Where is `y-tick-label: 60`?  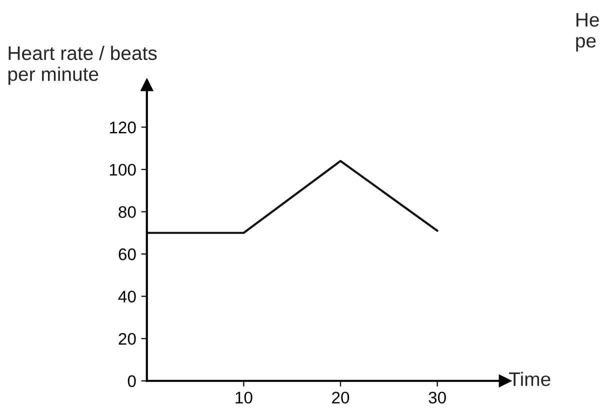 y-tick-label: 60 is located at coordinates (127, 254).